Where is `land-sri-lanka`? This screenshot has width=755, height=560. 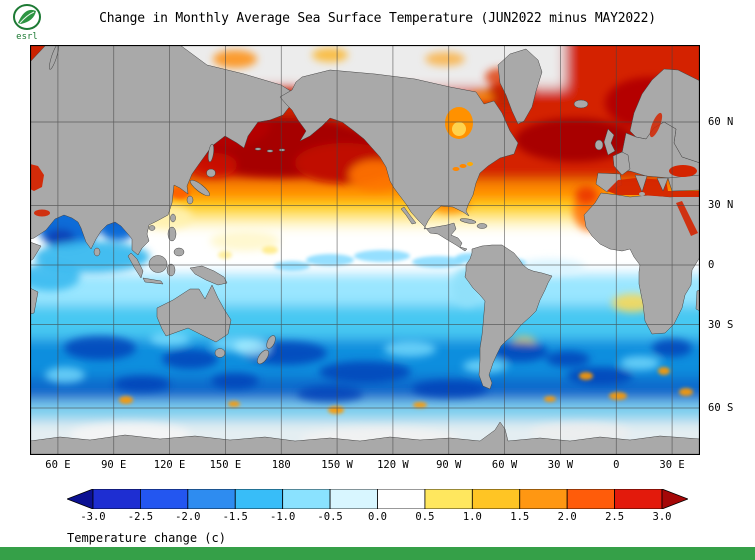 land-sri-lanka is located at coordinates (97, 252).